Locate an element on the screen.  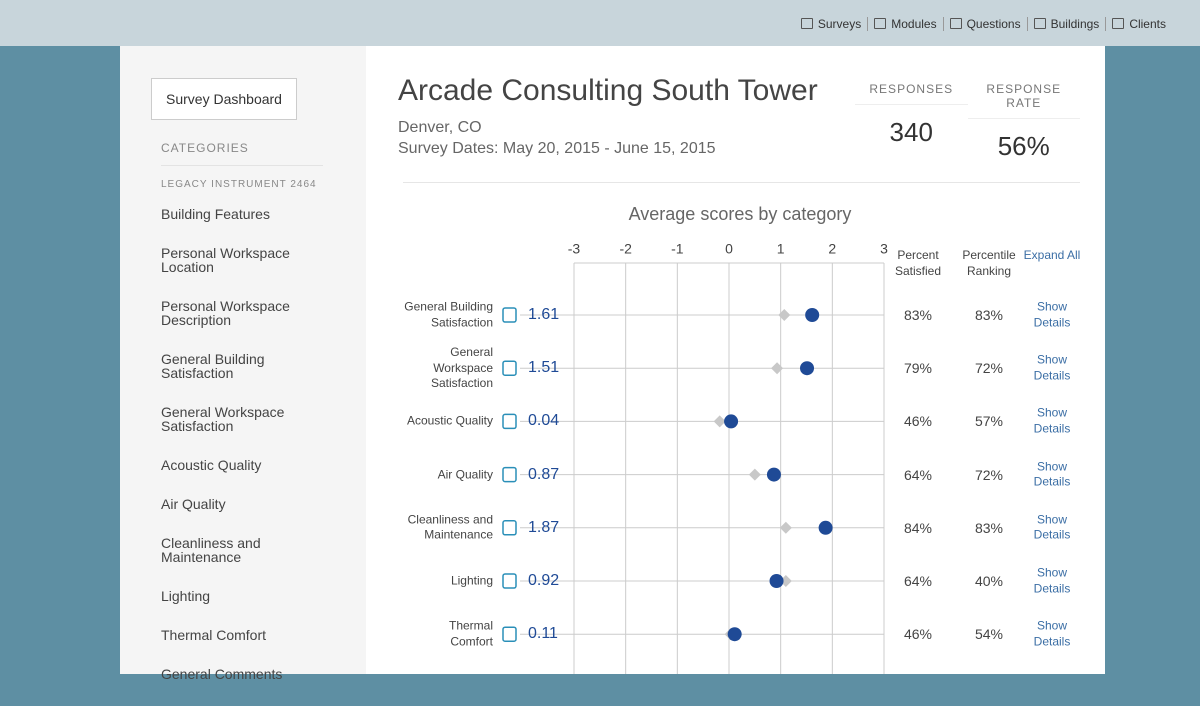
x-tick-label: -2 is located at coordinates (625, 249).